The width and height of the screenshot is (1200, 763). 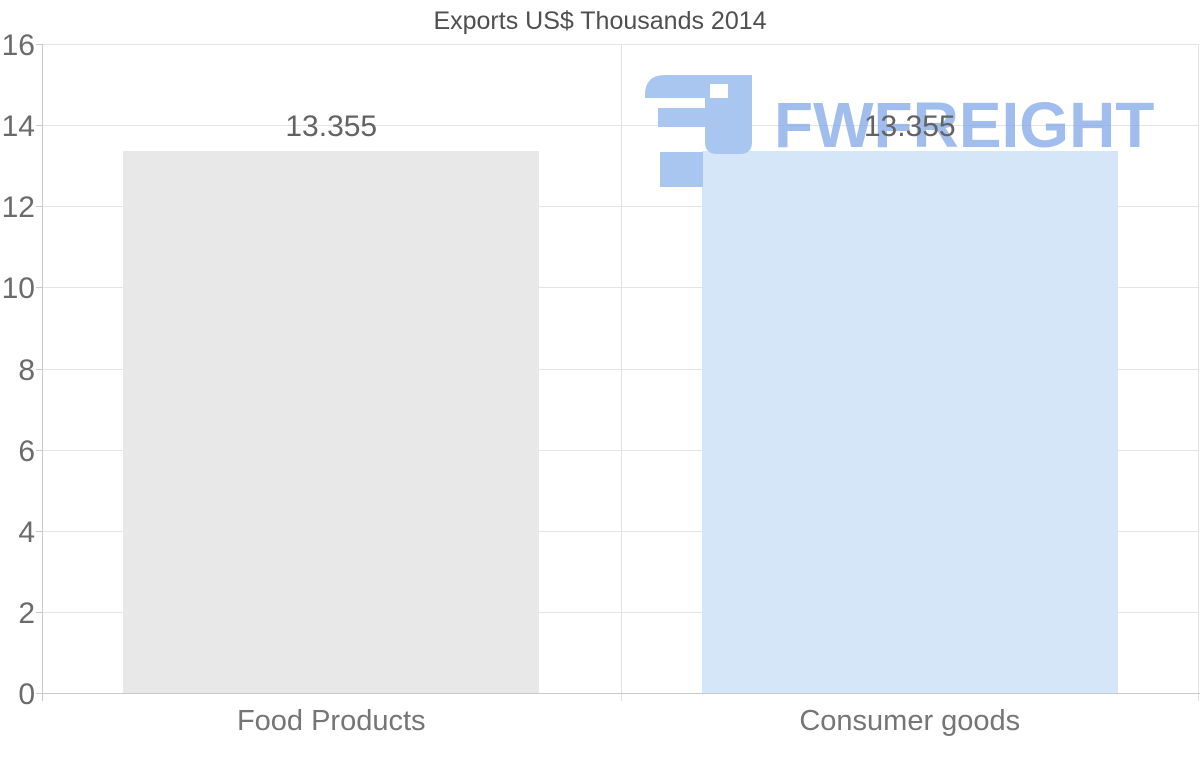 What do you see at coordinates (18, 45) in the screenshot?
I see `y-tick-label: 16` at bounding box center [18, 45].